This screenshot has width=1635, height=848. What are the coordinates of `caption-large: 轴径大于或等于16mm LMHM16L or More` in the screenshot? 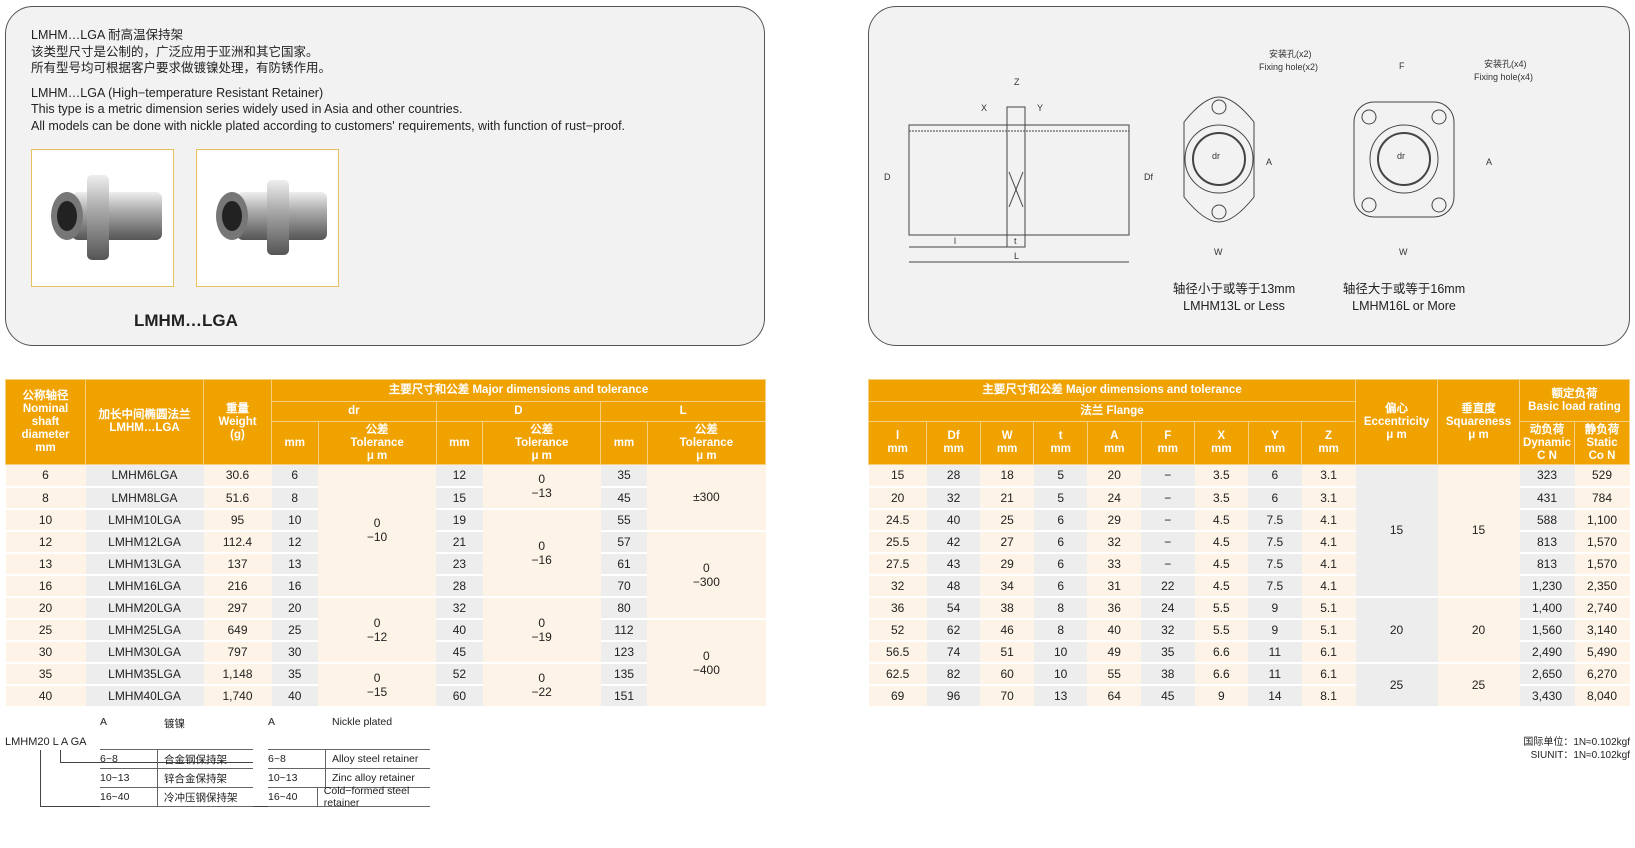 It's located at (1404, 297).